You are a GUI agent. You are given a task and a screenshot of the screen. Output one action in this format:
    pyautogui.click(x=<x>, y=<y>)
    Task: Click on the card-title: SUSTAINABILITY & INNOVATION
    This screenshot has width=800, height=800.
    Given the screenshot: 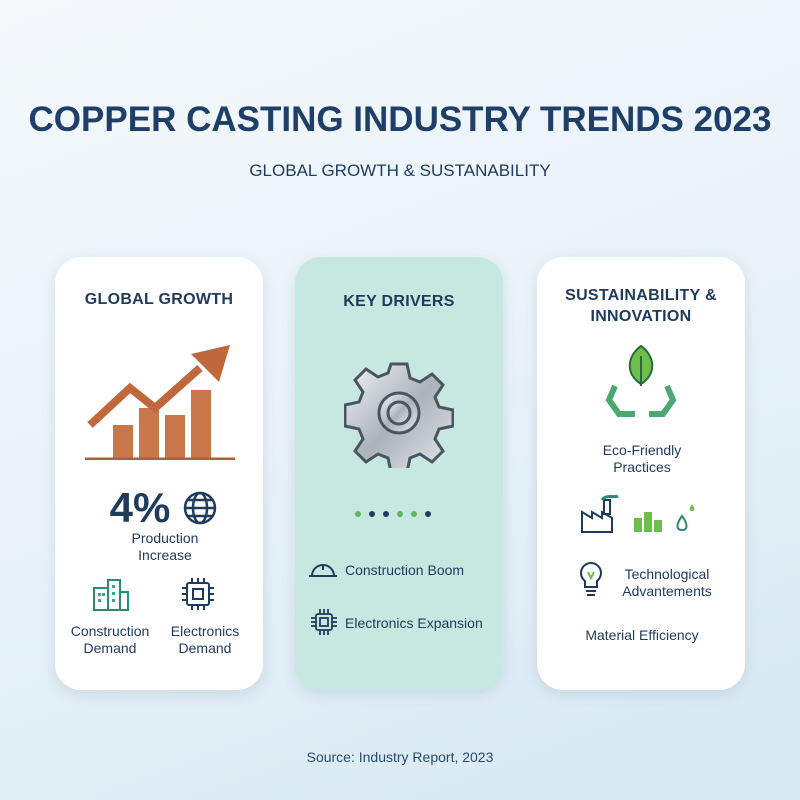 What is the action you would take?
    pyautogui.click(x=641, y=306)
    